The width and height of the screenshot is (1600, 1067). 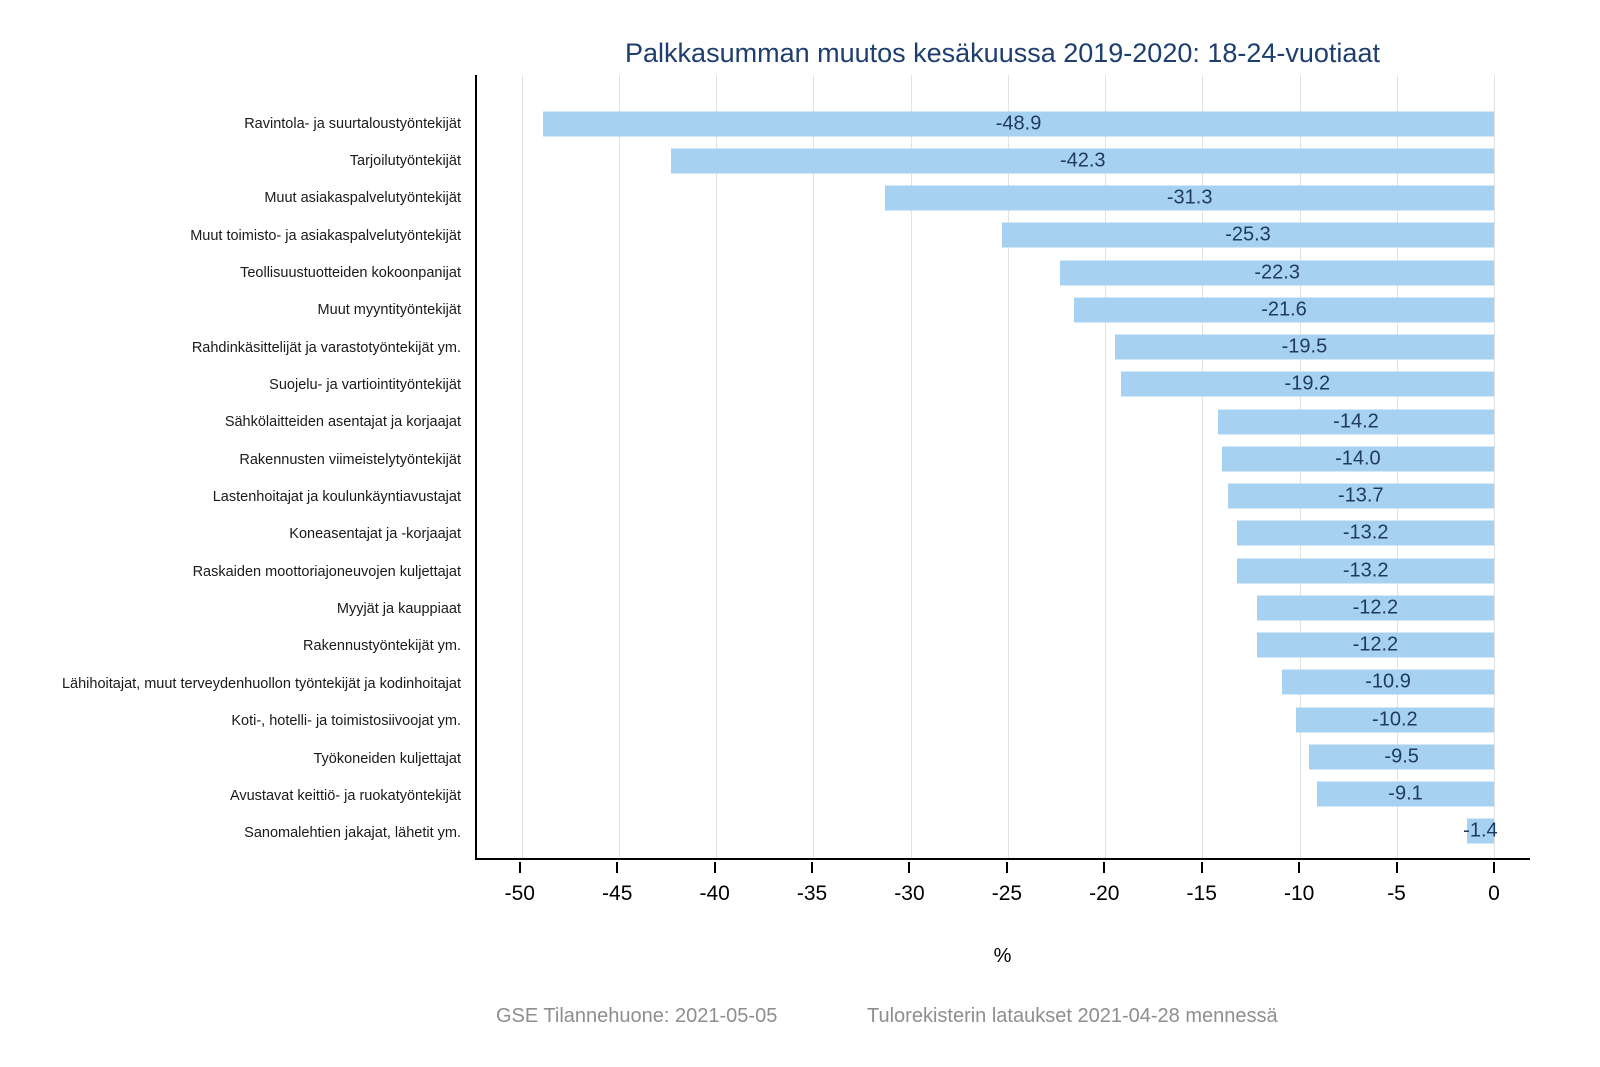 I want to click on x-tick-label: 0, so click(x=1494, y=893).